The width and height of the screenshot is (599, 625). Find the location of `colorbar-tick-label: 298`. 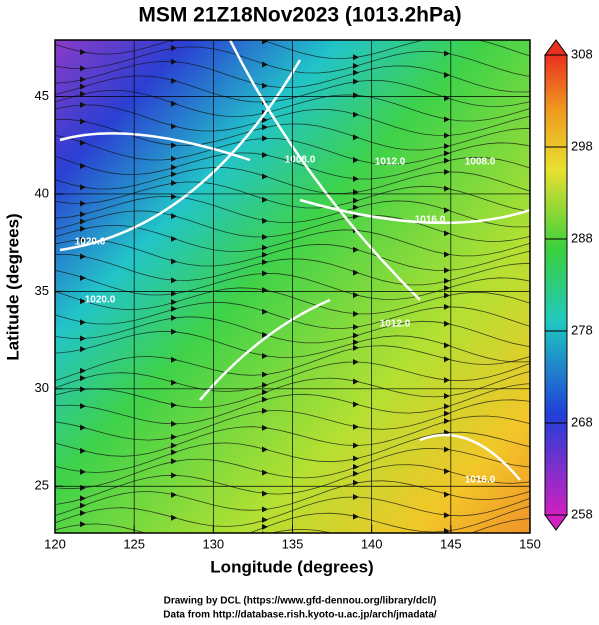

colorbar-tick-label: 298 is located at coordinates (582, 145).